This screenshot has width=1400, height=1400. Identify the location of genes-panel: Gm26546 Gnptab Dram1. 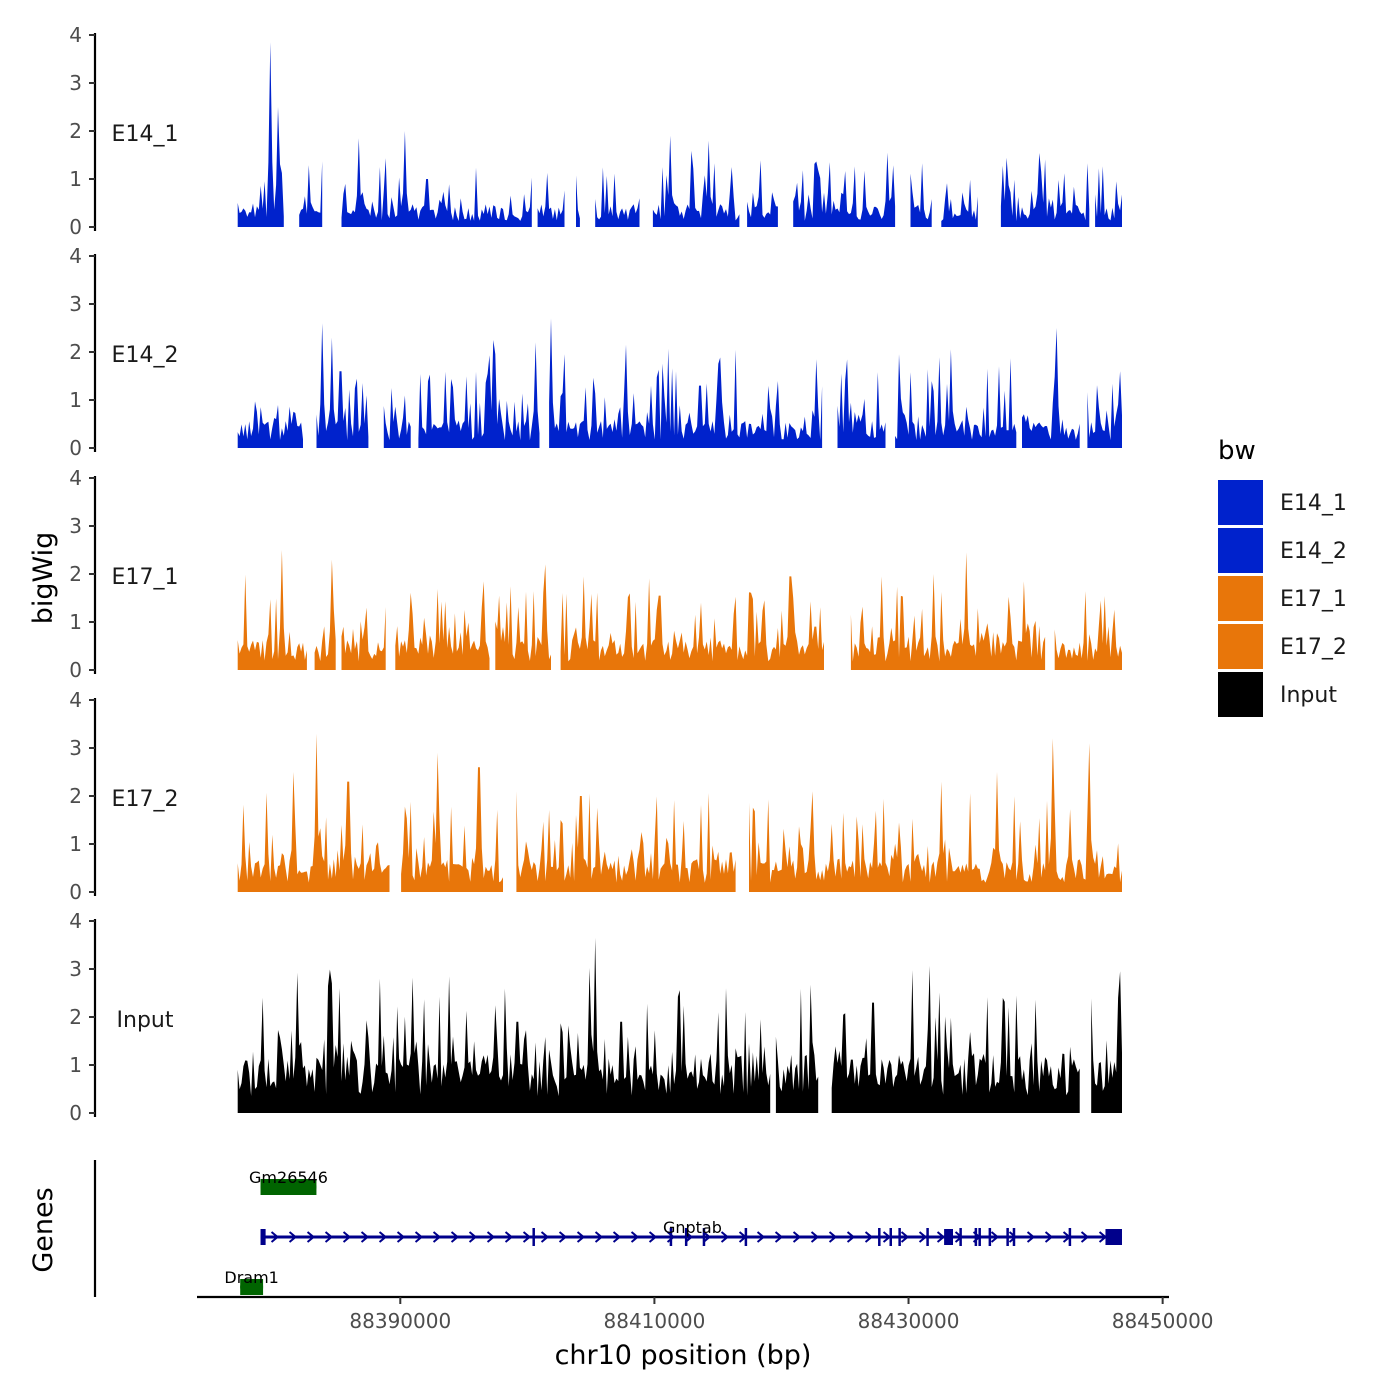
(607, 1228).